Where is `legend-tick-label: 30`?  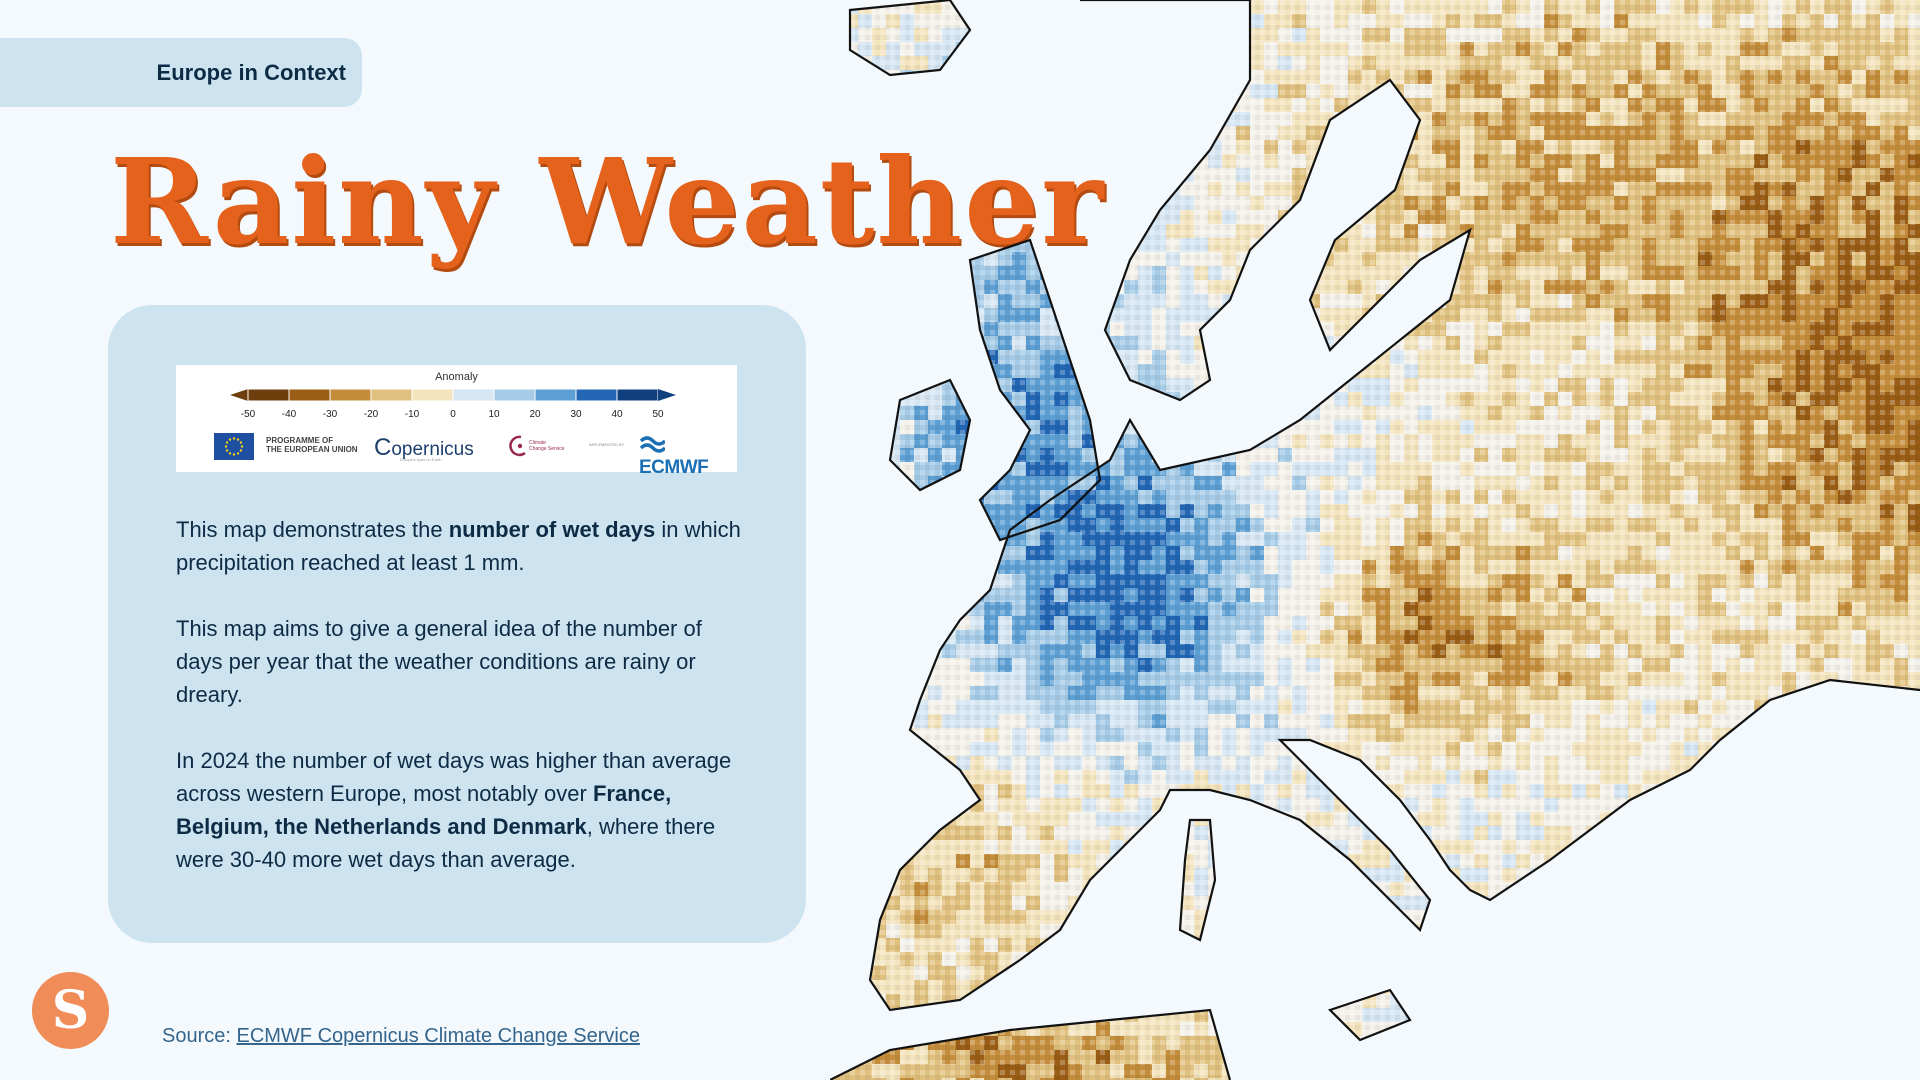 legend-tick-label: 30 is located at coordinates (576, 414).